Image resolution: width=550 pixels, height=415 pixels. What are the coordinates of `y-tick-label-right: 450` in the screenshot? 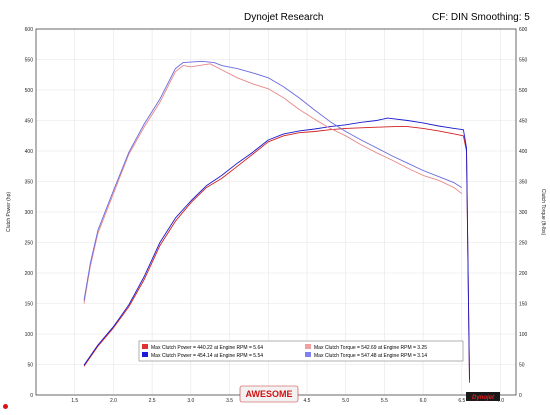 It's located at (523, 122).